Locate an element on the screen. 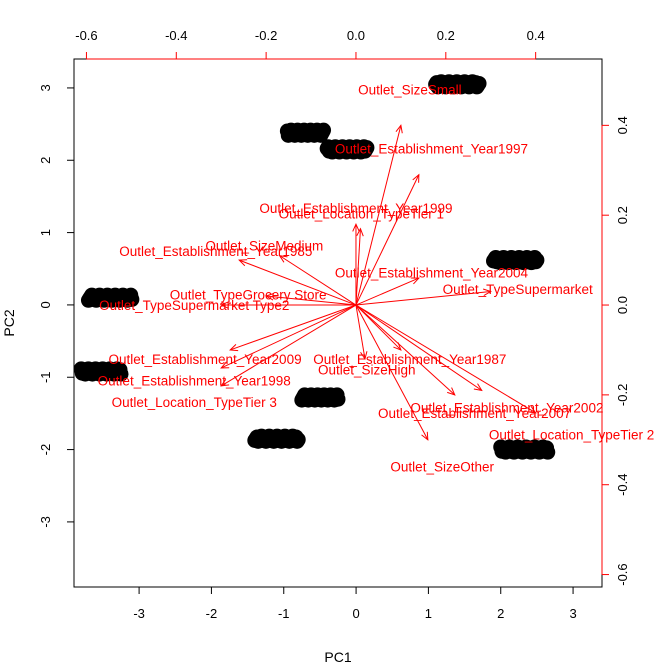 This screenshot has height=668, width=654. y-tick-label: -3 is located at coordinates (45, 522).